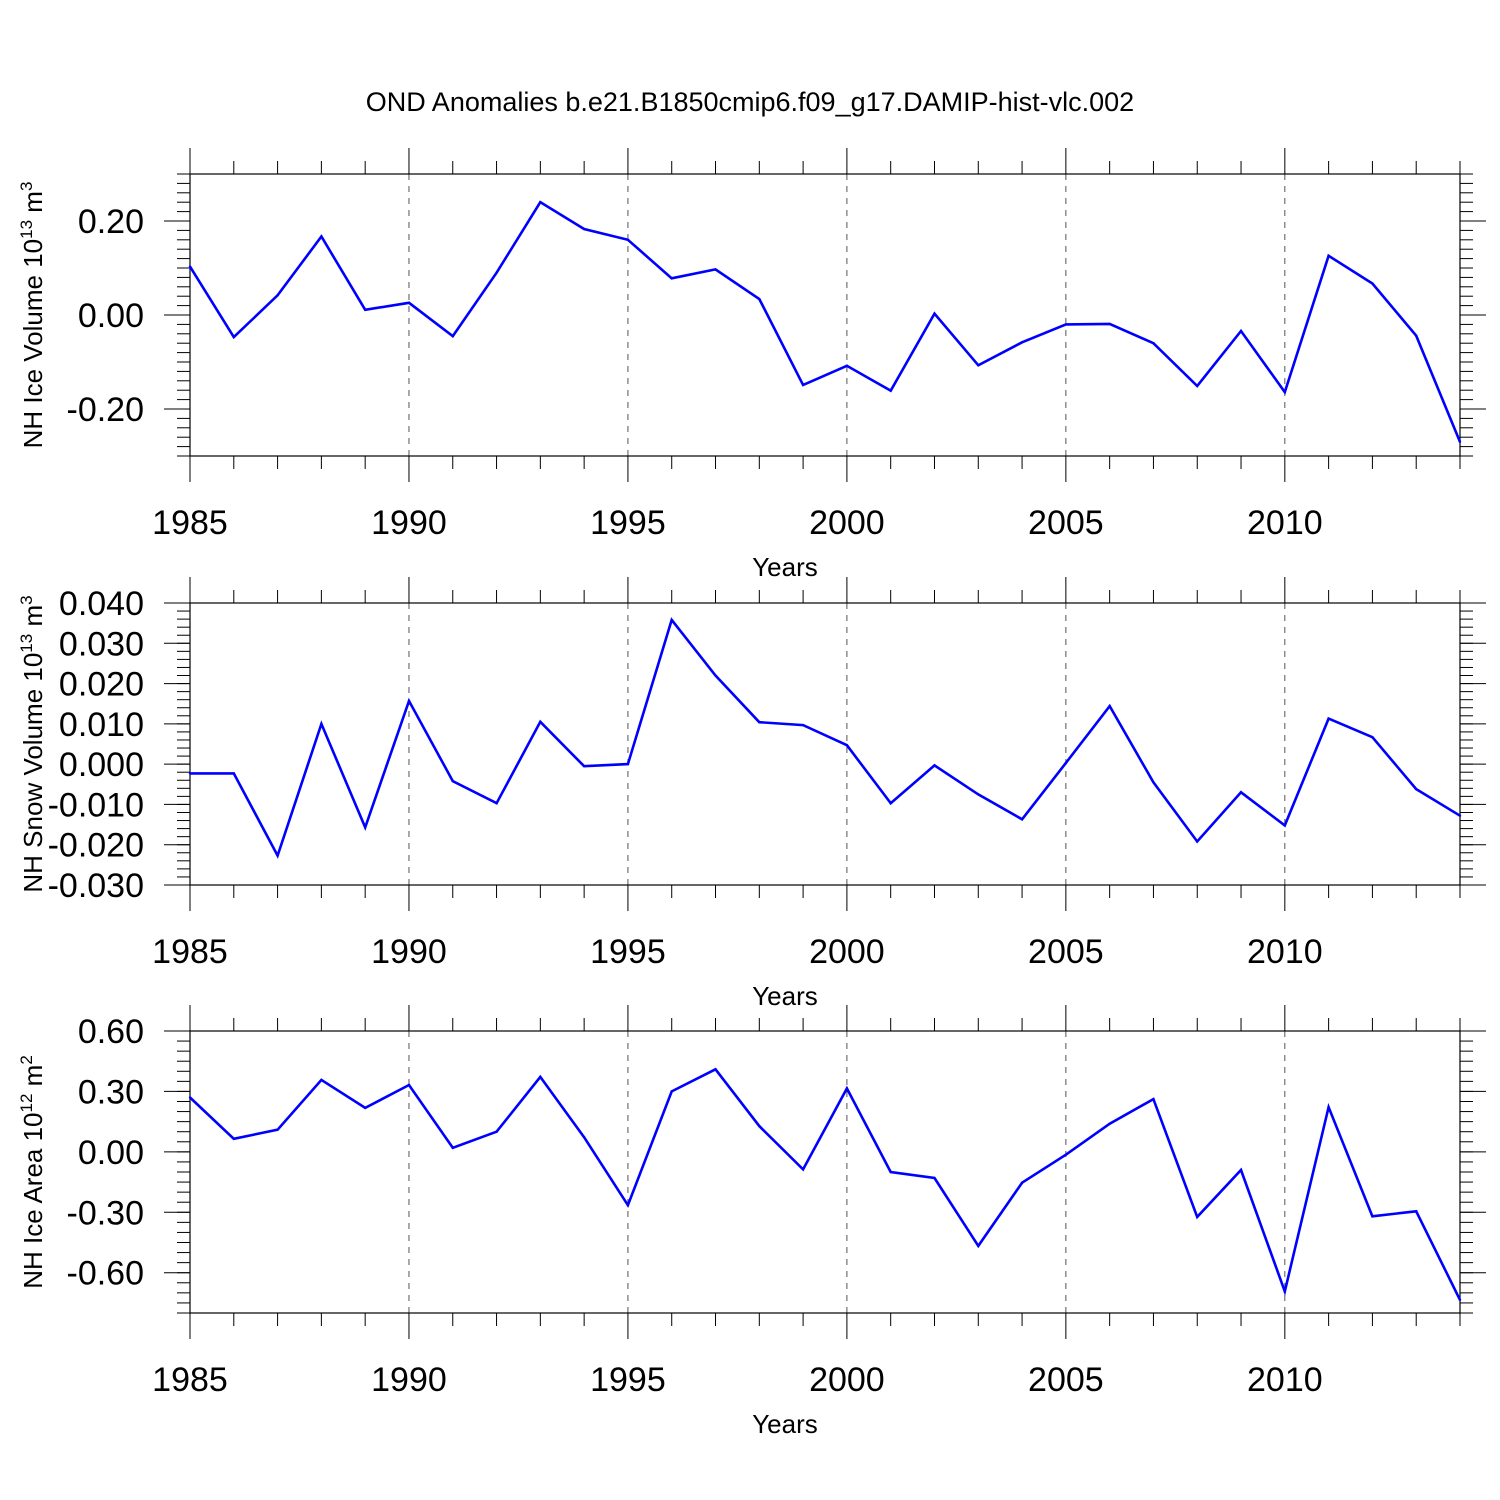 The image size is (1500, 1500). What do you see at coordinates (628, 1380) in the screenshot?
I see `panel-3-xtick-label: 1995` at bounding box center [628, 1380].